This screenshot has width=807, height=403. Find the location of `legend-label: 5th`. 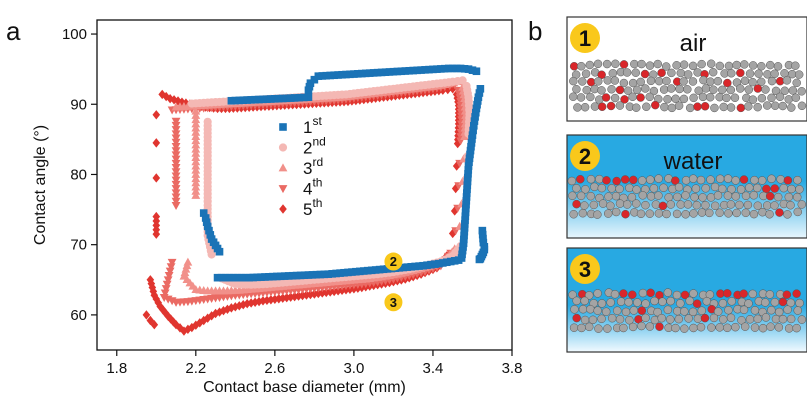

legend-label: 5th is located at coordinates (312, 207).